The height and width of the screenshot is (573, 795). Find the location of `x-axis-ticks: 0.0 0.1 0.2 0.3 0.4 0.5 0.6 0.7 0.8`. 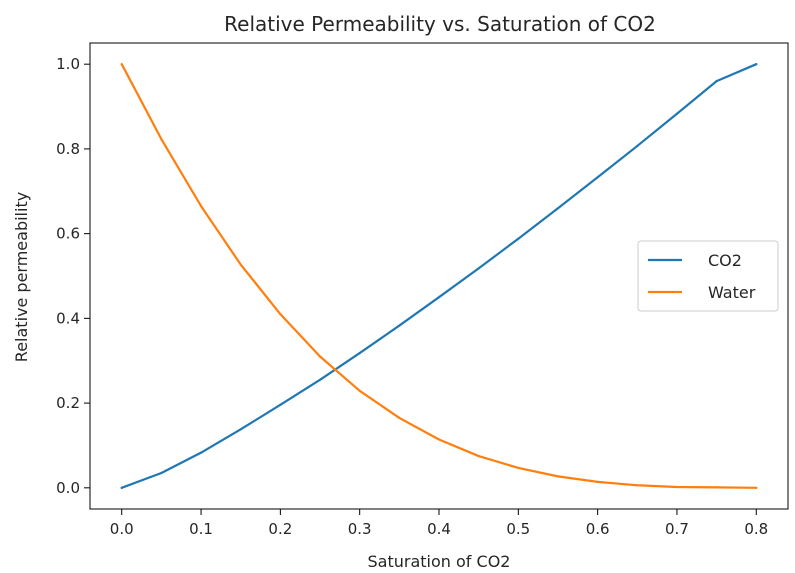

x-axis-ticks: 0.0 0.1 0.2 0.3 0.4 0.5 0.6 0.7 0.8 is located at coordinates (439, 523).